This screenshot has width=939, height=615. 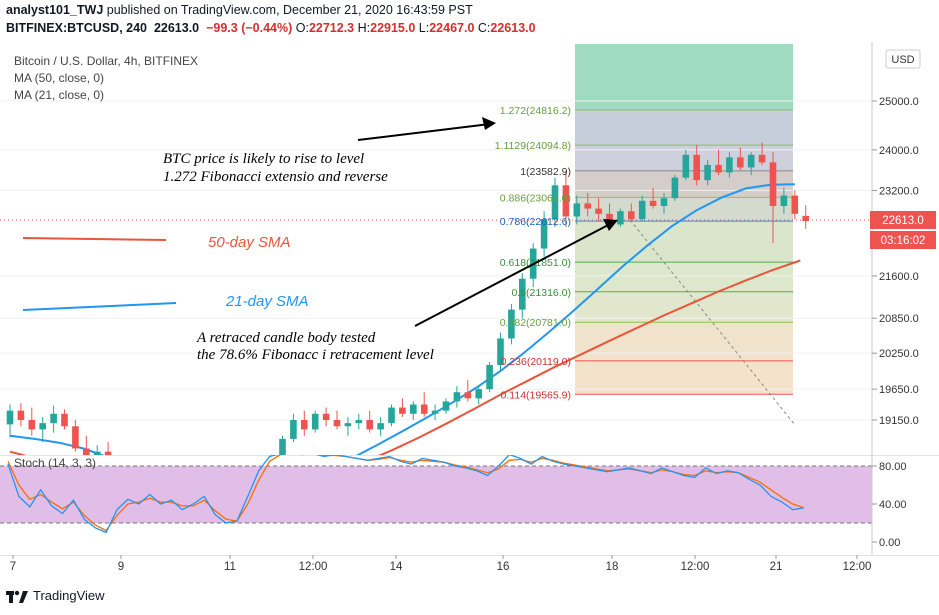 What do you see at coordinates (267, 301) in the screenshot?
I see `sma21-annotation: 21-day SMA` at bounding box center [267, 301].